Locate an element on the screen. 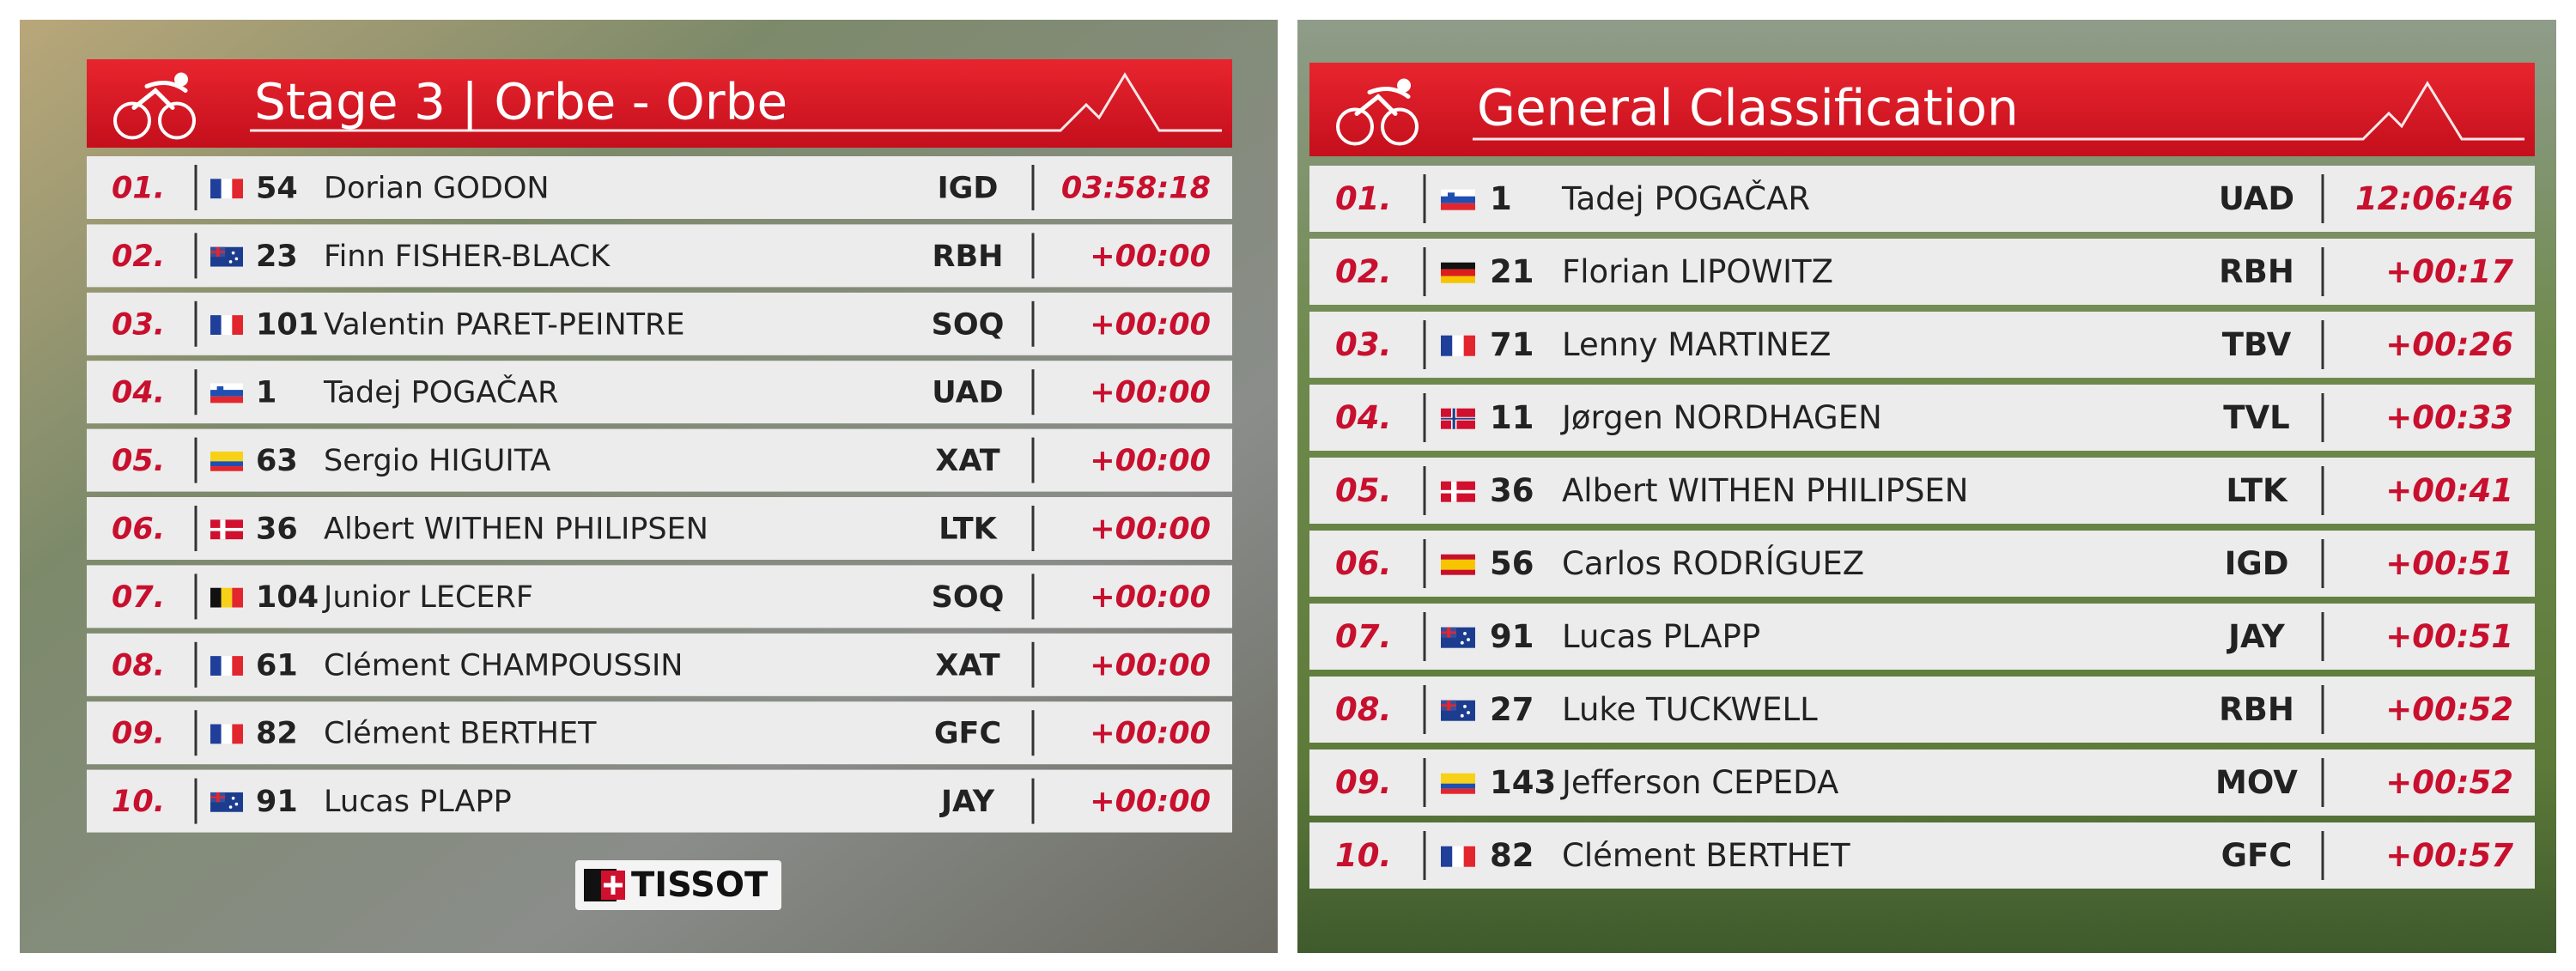 The width and height of the screenshot is (2576, 971). name: Jefferson CEPEDA is located at coordinates (1699, 782).